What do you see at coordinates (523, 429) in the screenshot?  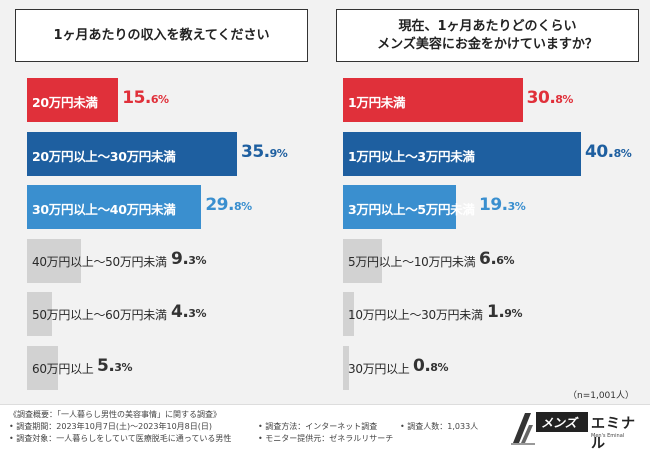 I see `logo-mark-icon` at bounding box center [523, 429].